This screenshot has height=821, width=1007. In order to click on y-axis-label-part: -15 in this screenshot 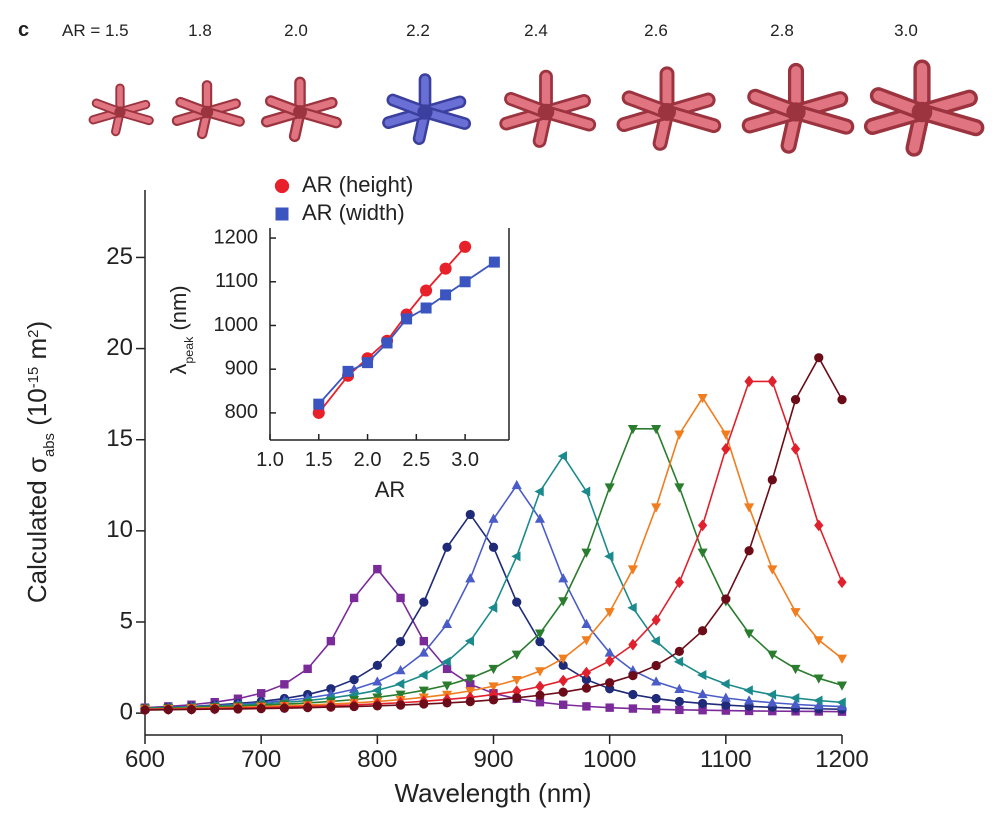, I will do `click(34, 378)`.